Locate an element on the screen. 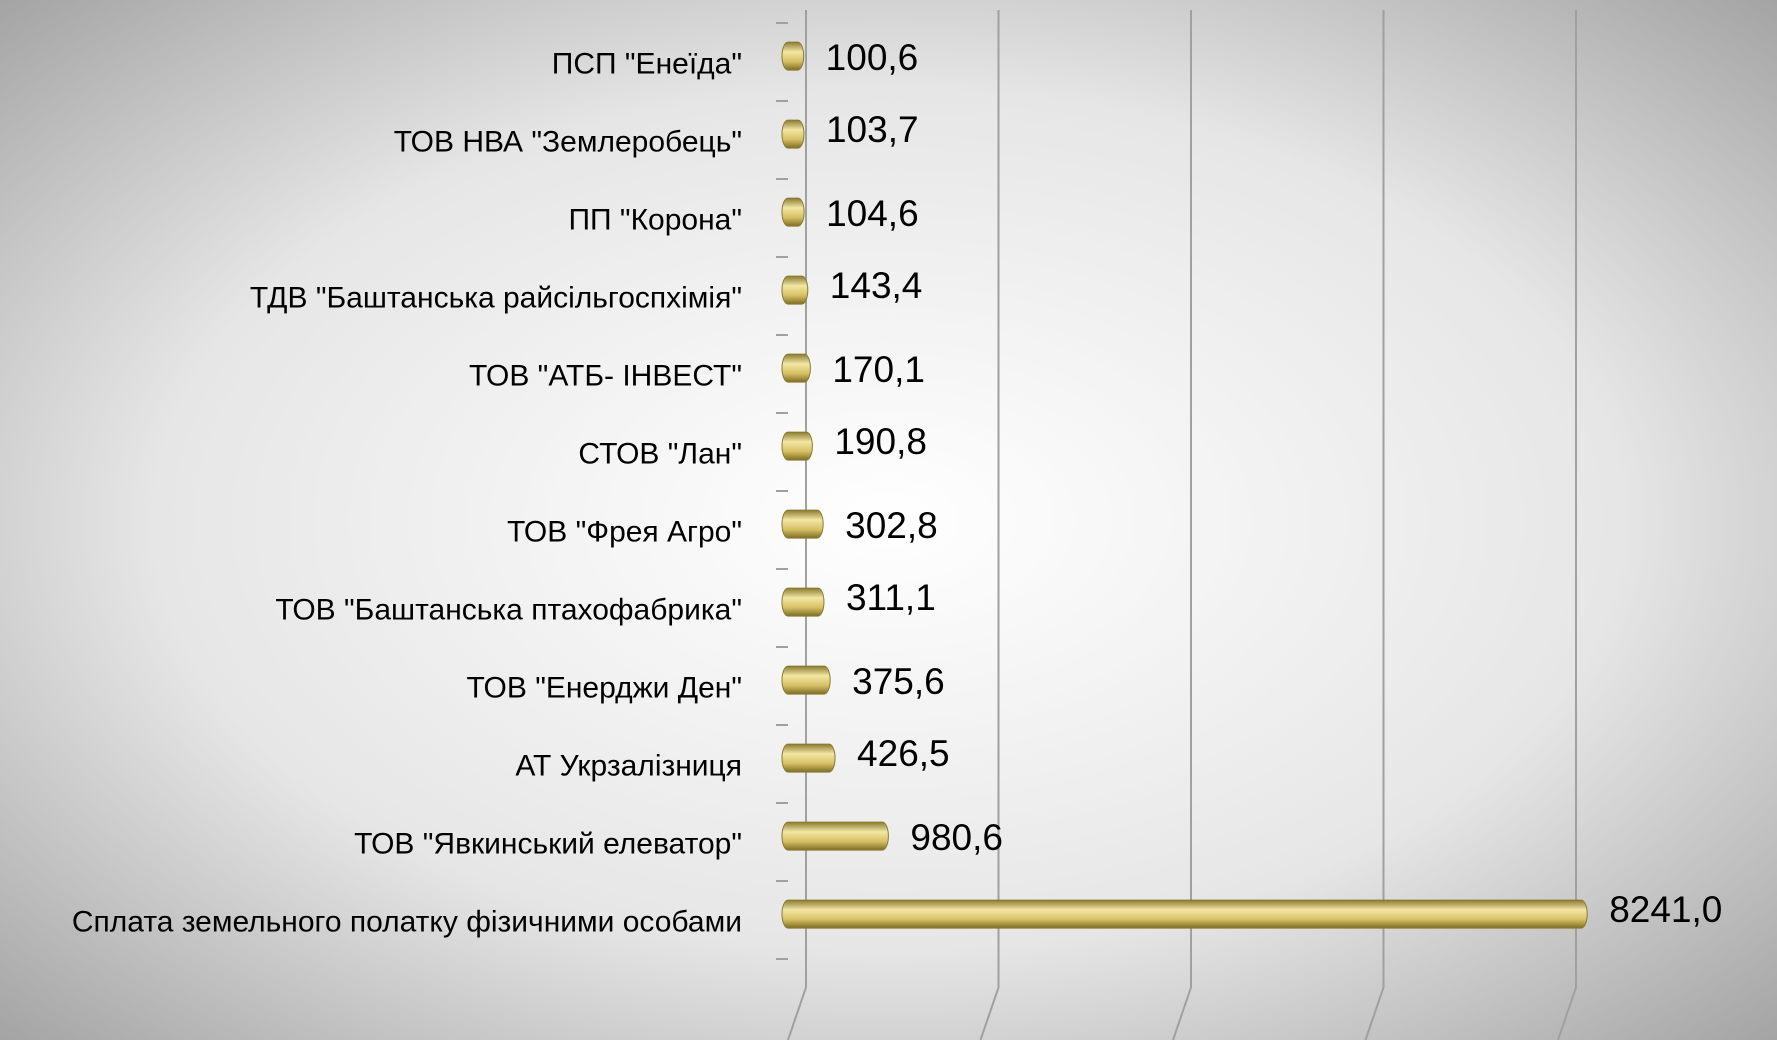  y-tick-label: ПП "Корона" is located at coordinates (655, 219).